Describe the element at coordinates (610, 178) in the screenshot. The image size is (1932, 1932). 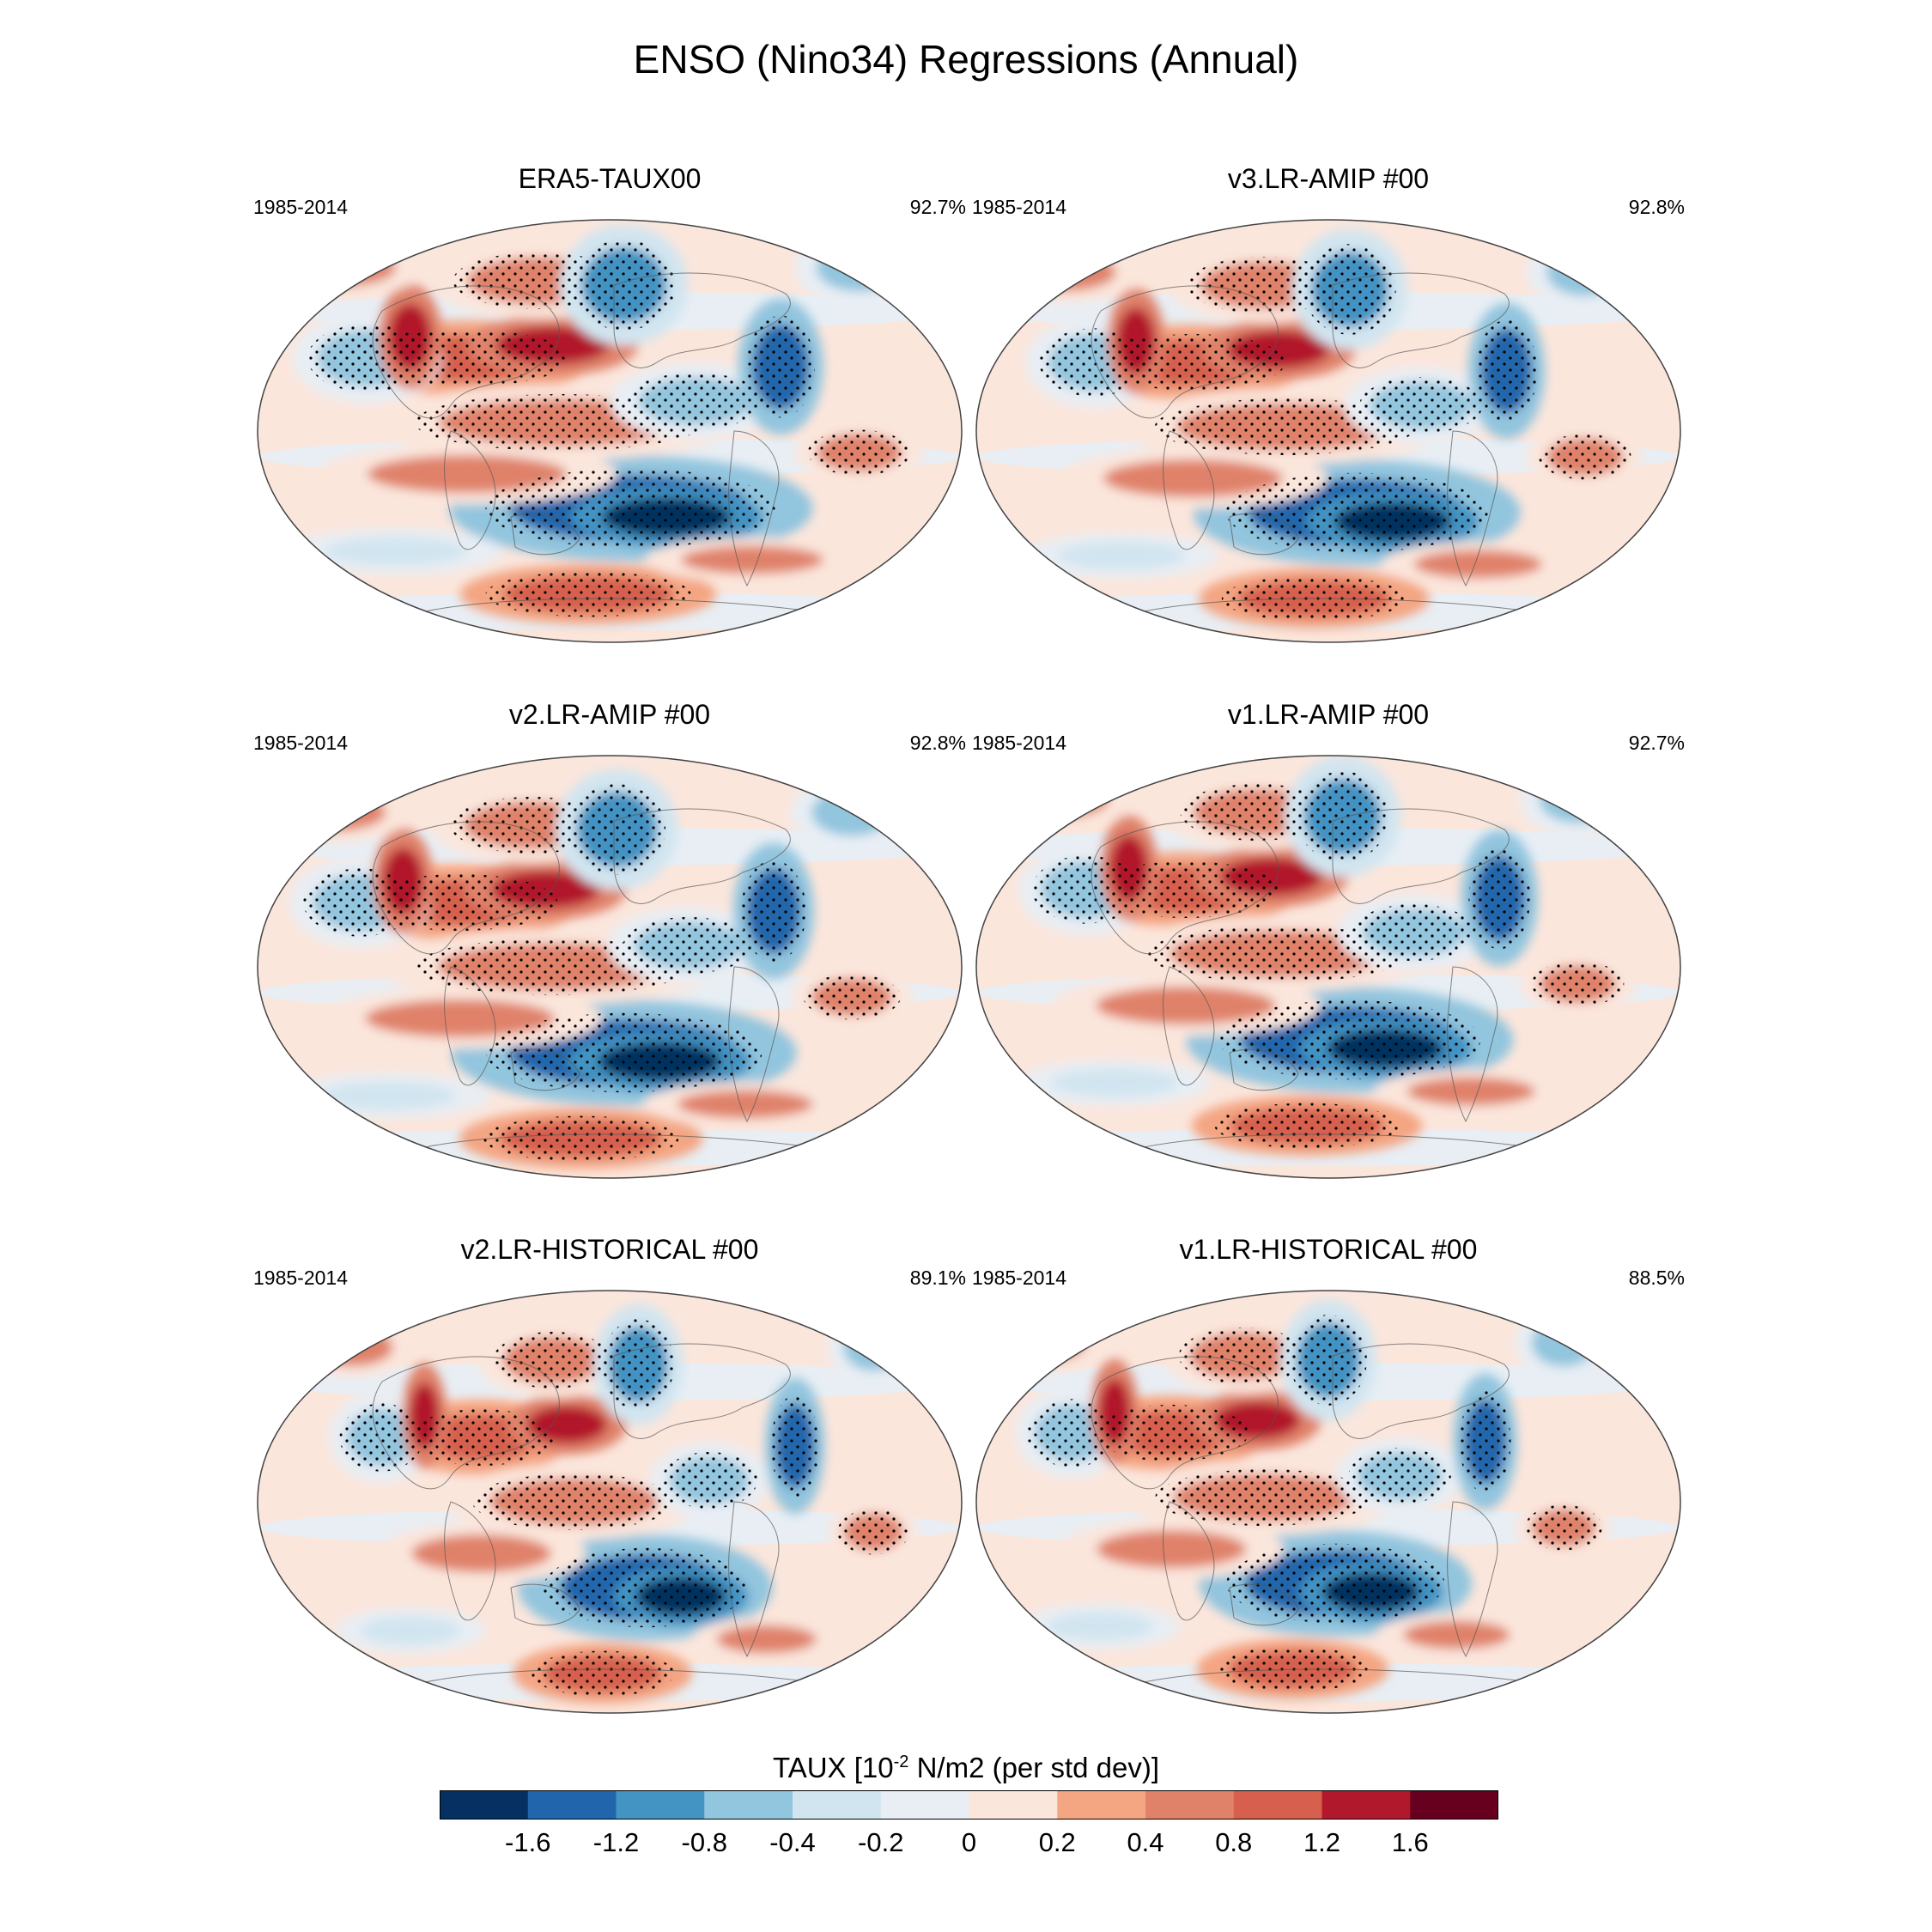
I see `panel-title: ERA5-TAUX00` at that location.